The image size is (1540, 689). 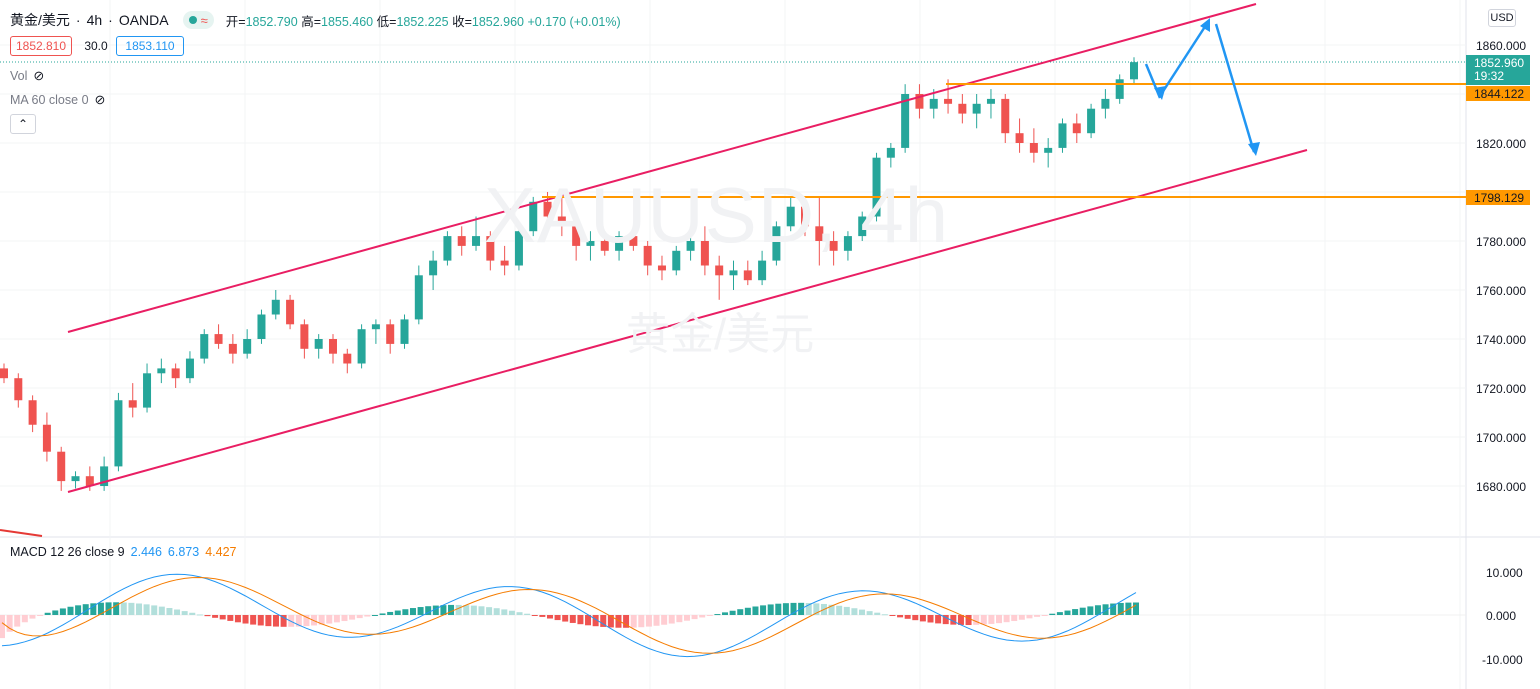 I want to click on currency-button: USD, so click(x=1502, y=18).